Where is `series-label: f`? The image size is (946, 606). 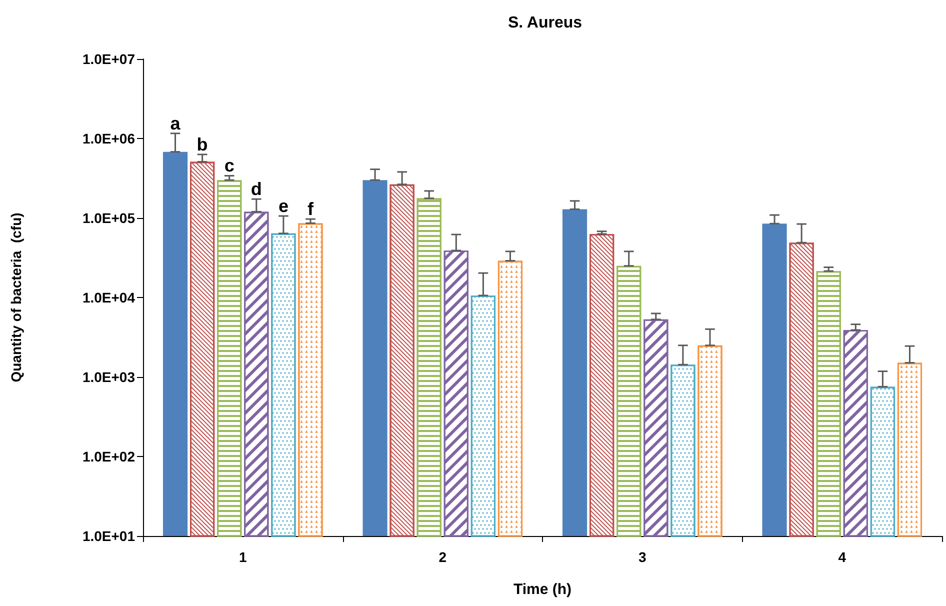 series-label: f is located at coordinates (310, 209).